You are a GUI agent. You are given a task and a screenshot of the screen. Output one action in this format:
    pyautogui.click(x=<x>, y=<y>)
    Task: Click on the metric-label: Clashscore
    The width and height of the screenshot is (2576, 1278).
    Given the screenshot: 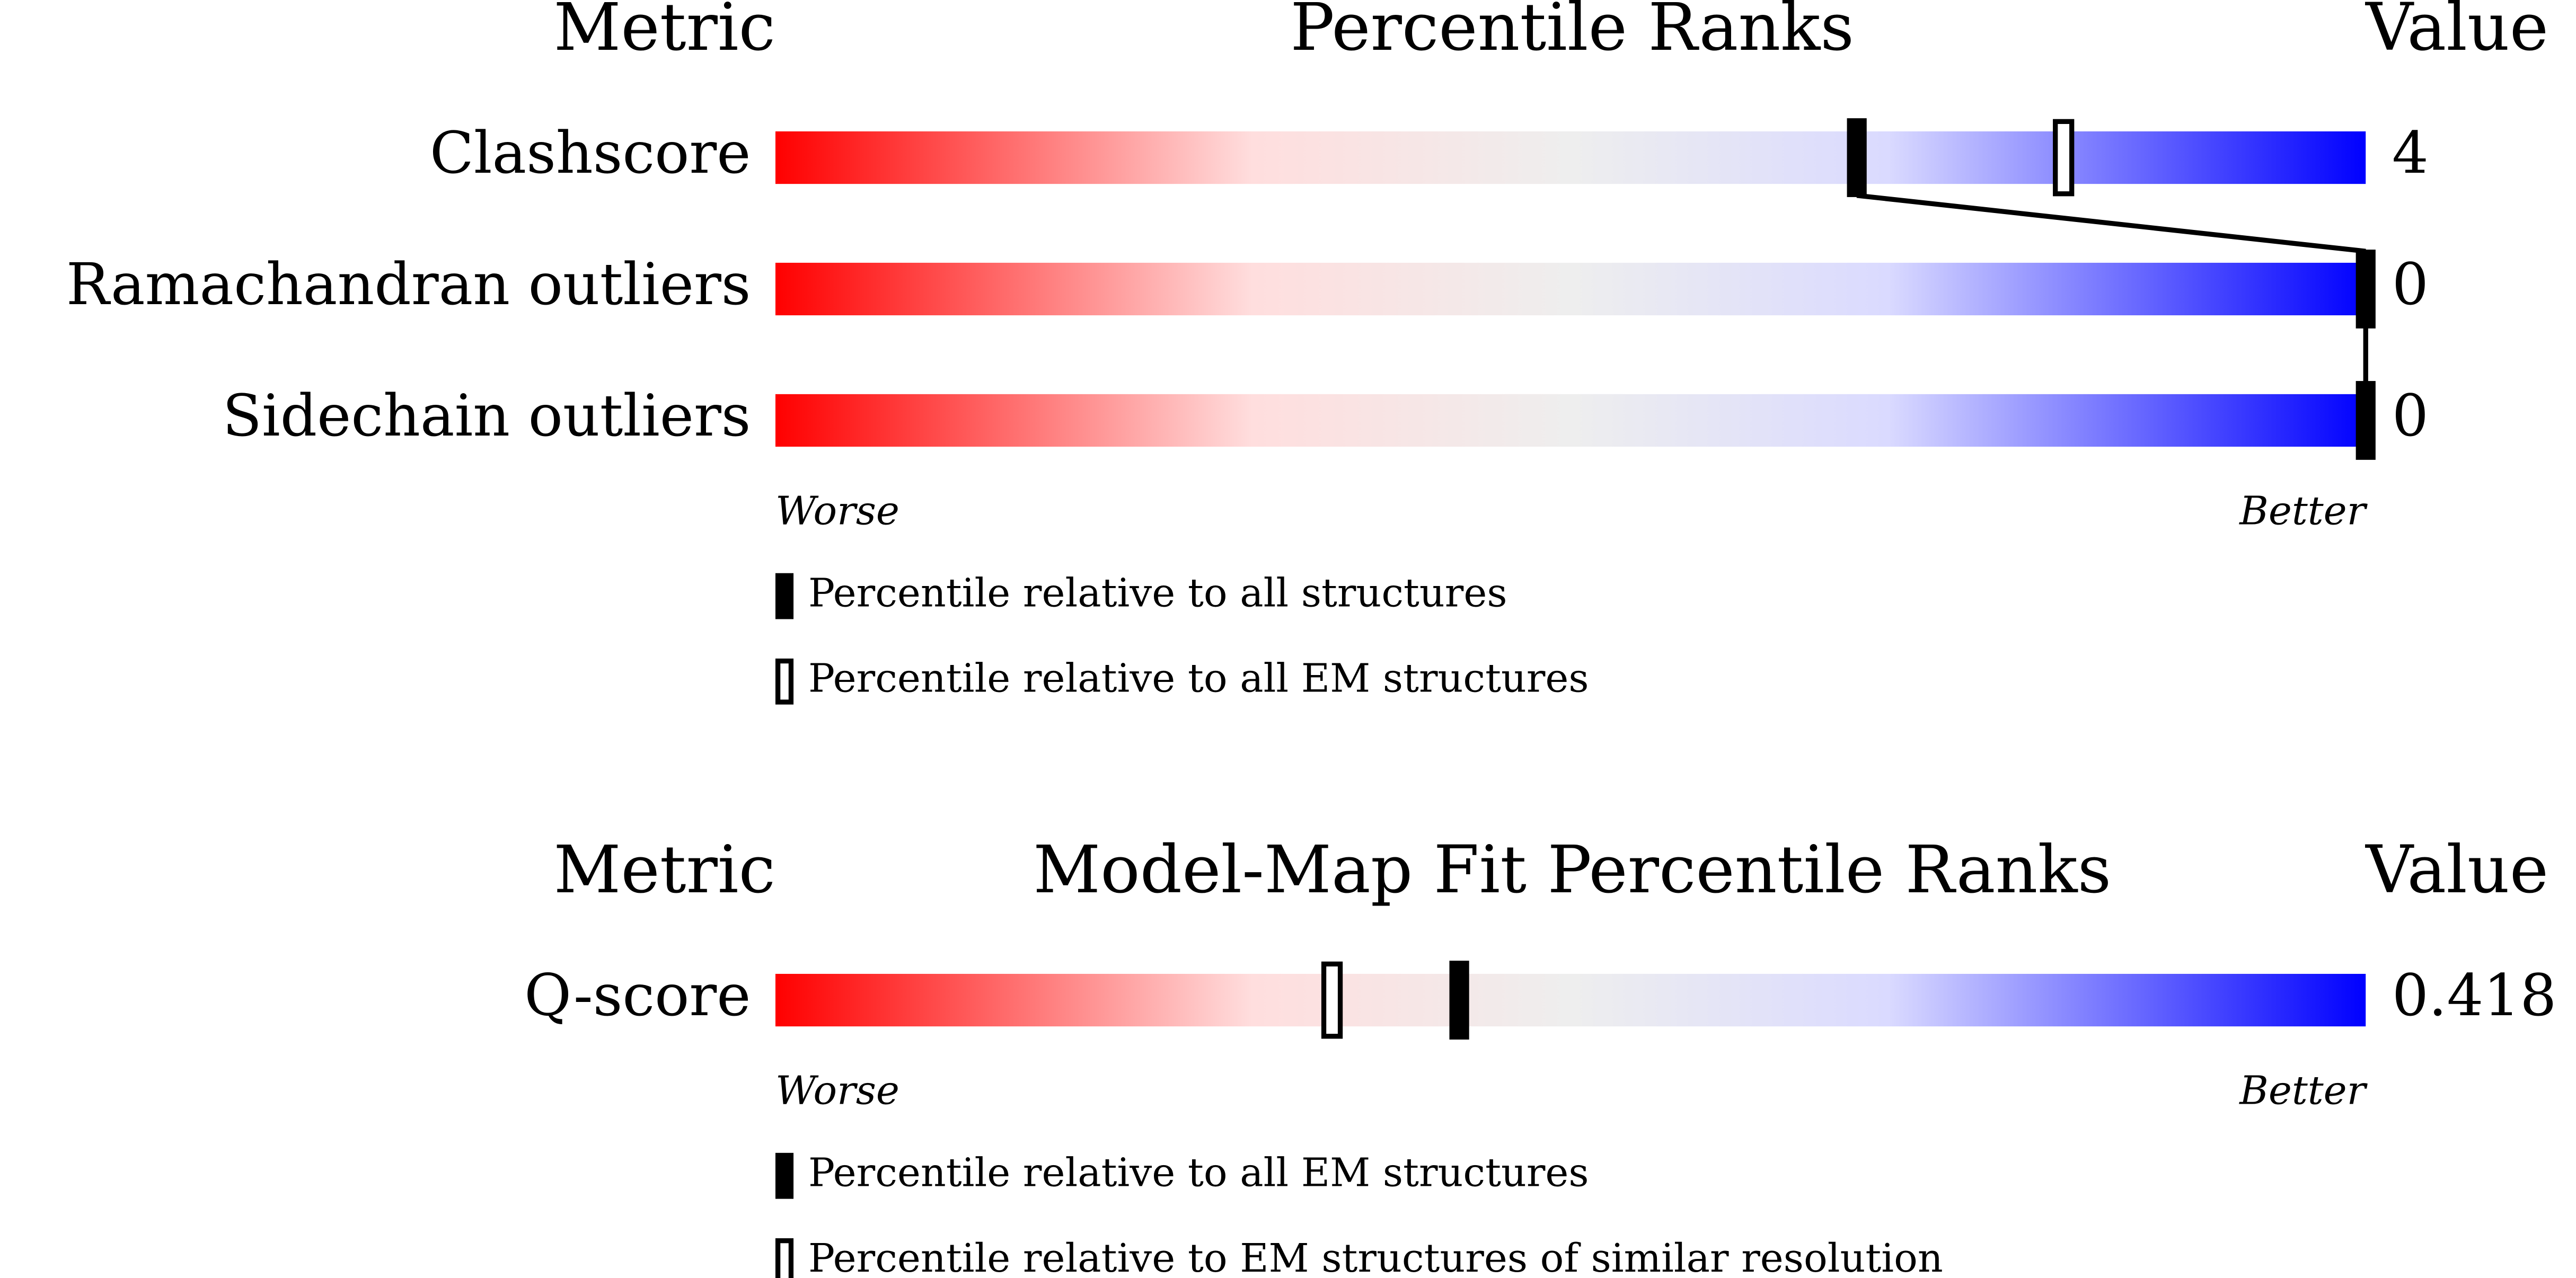 What is the action you would take?
    pyautogui.click(x=590, y=153)
    